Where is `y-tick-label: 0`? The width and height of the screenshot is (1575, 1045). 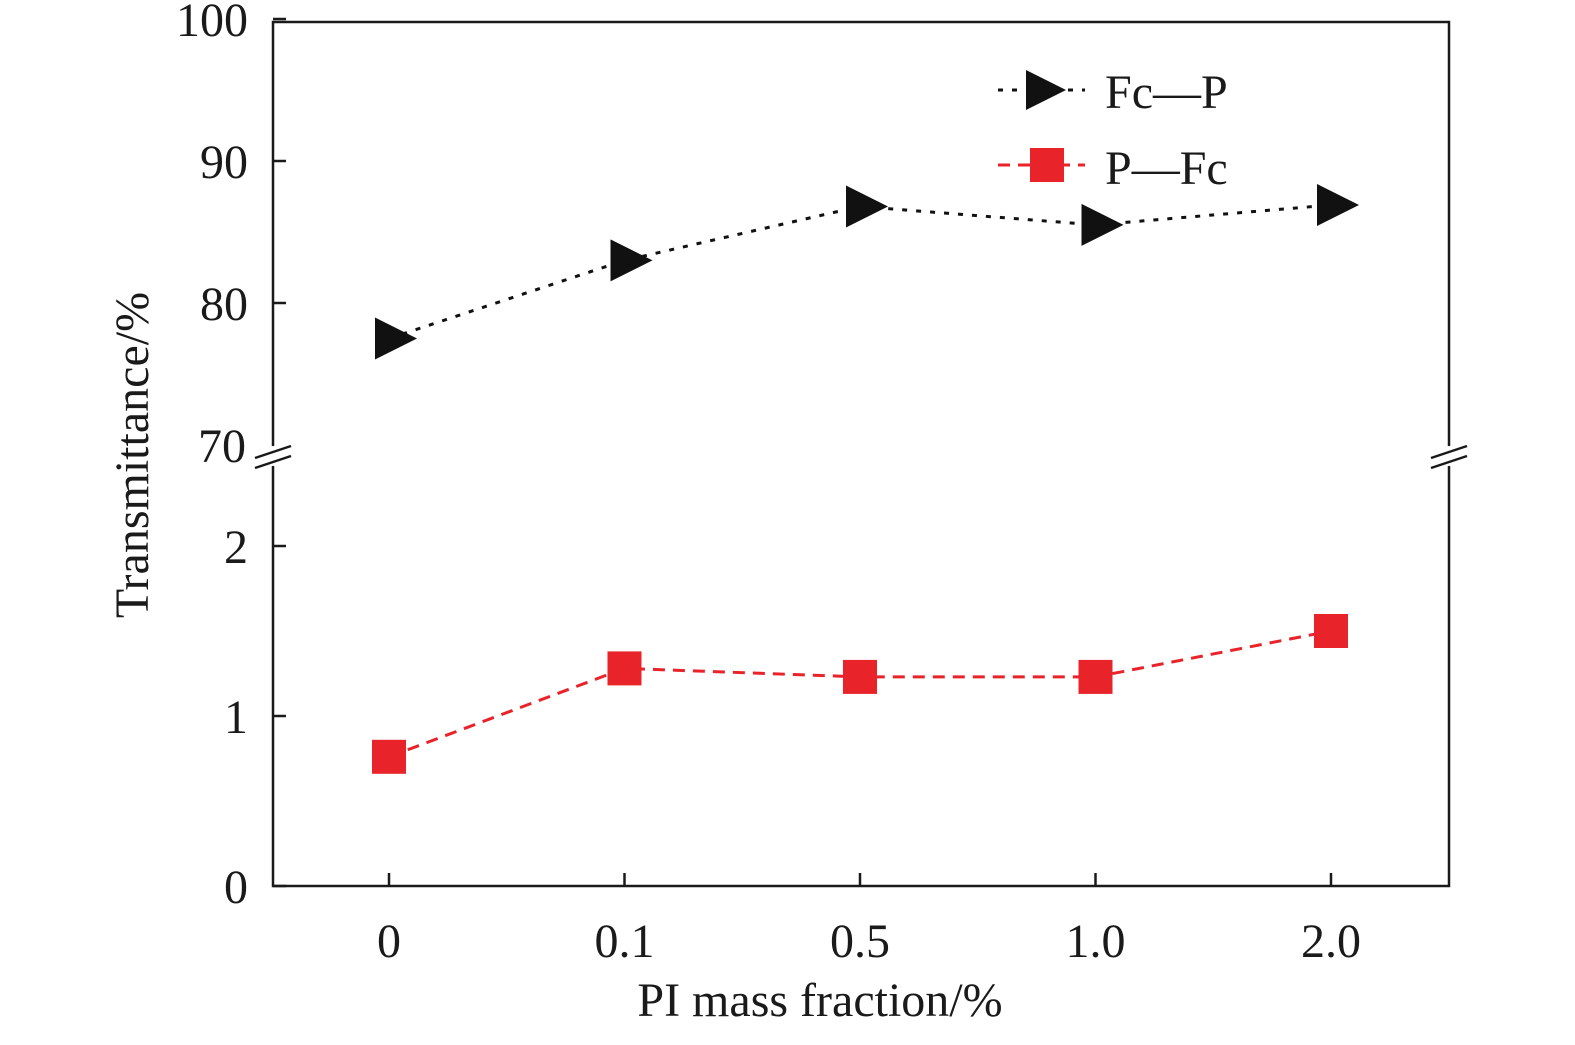
y-tick-label: 0 is located at coordinates (236, 887).